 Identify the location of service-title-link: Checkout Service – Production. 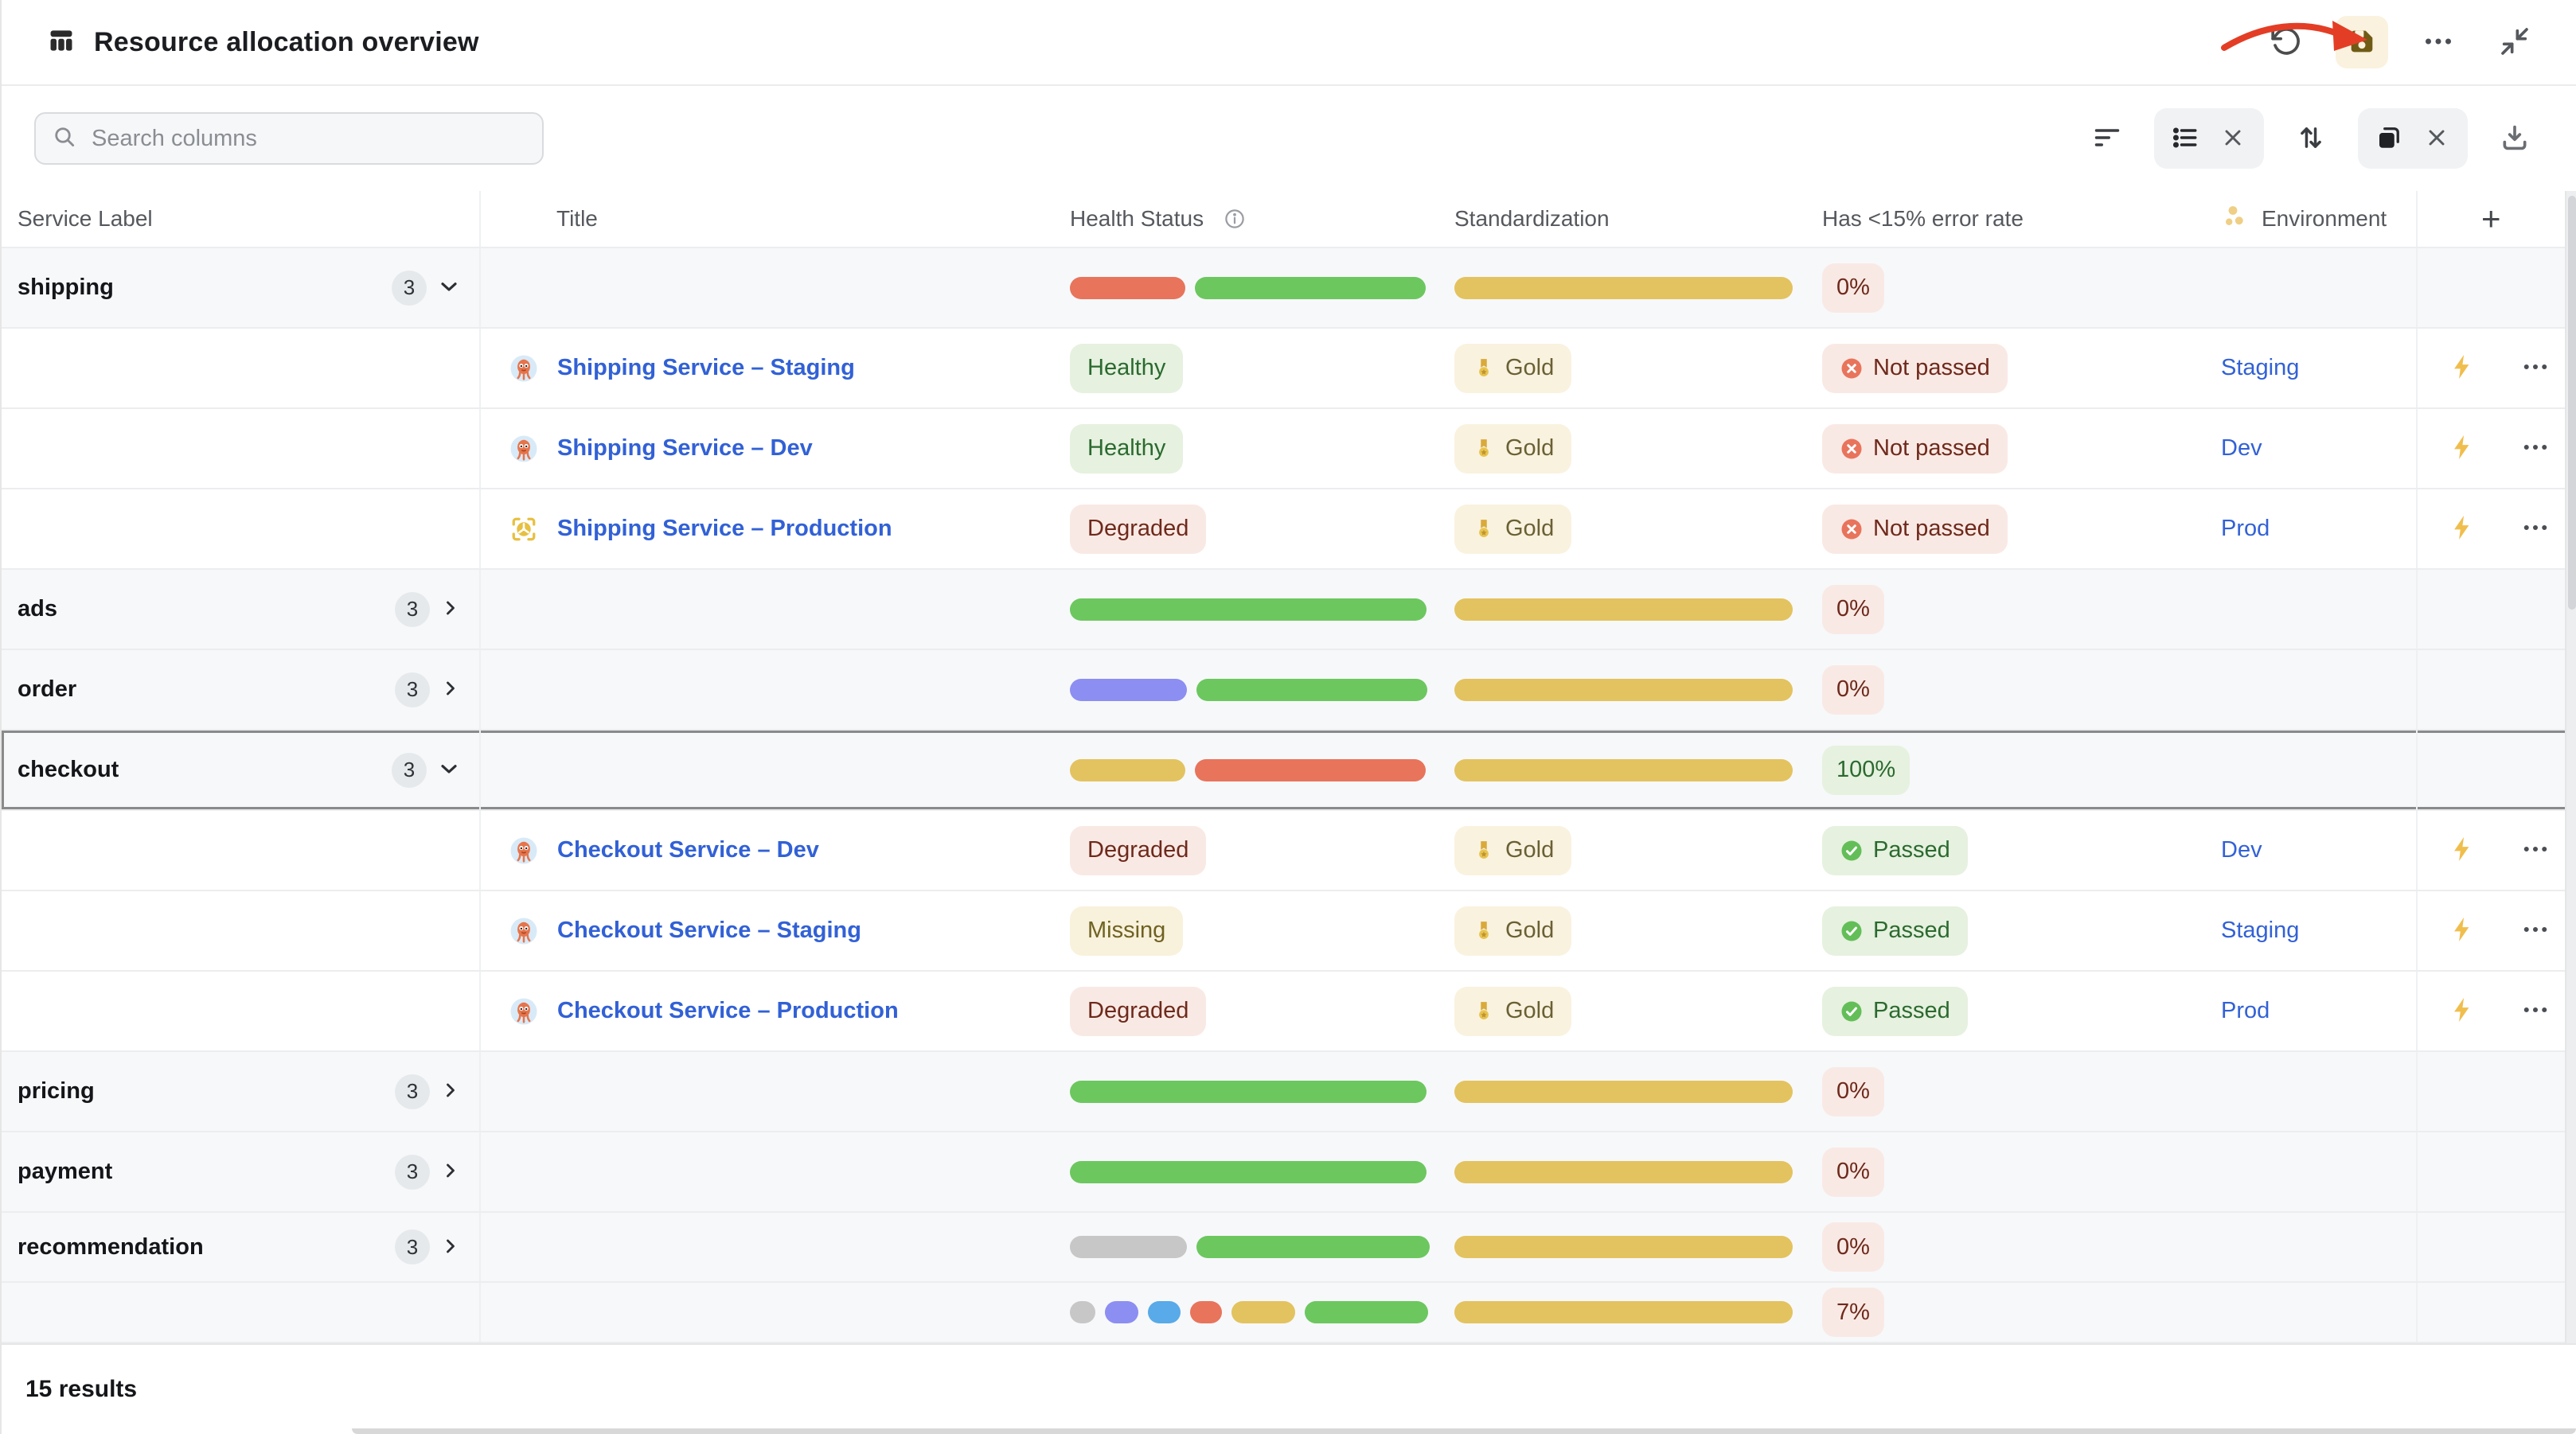
(728, 1010).